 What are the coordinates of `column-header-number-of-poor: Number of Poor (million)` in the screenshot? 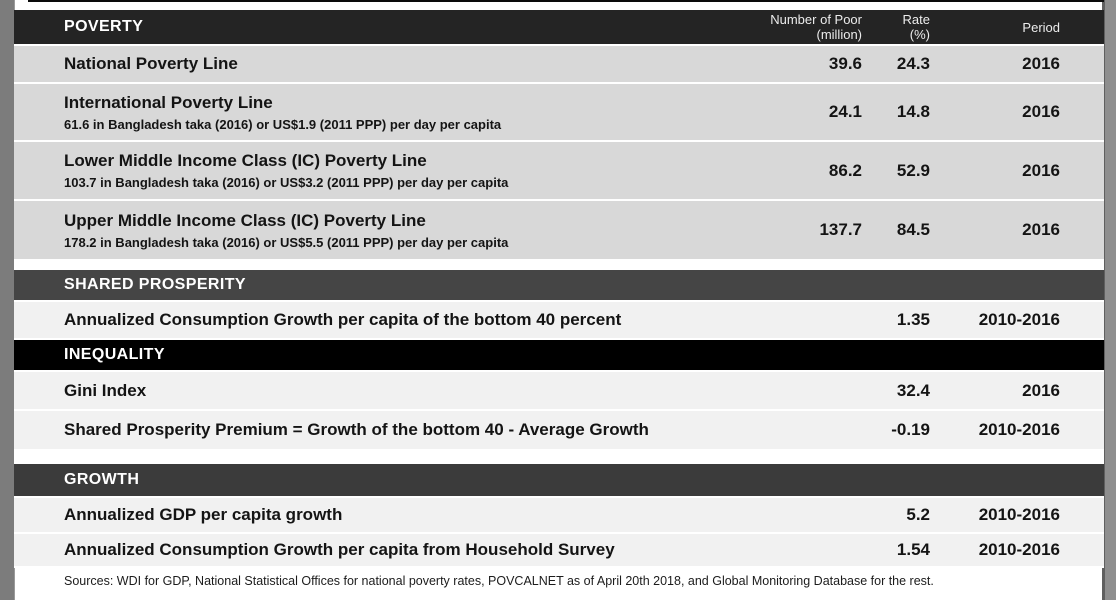 It's located at (797, 27).